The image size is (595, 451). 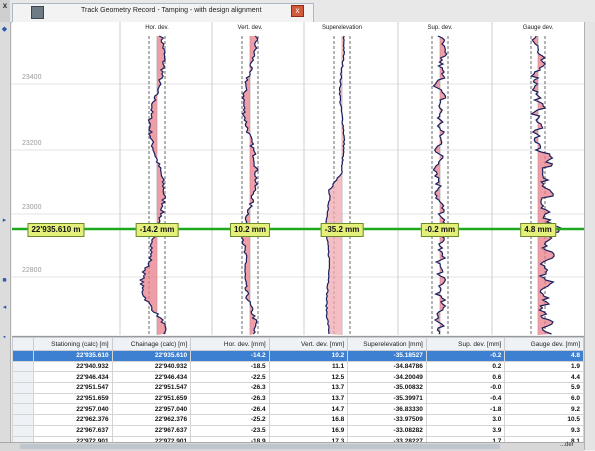 I want to click on table-cell: 10.5, so click(x=544, y=420).